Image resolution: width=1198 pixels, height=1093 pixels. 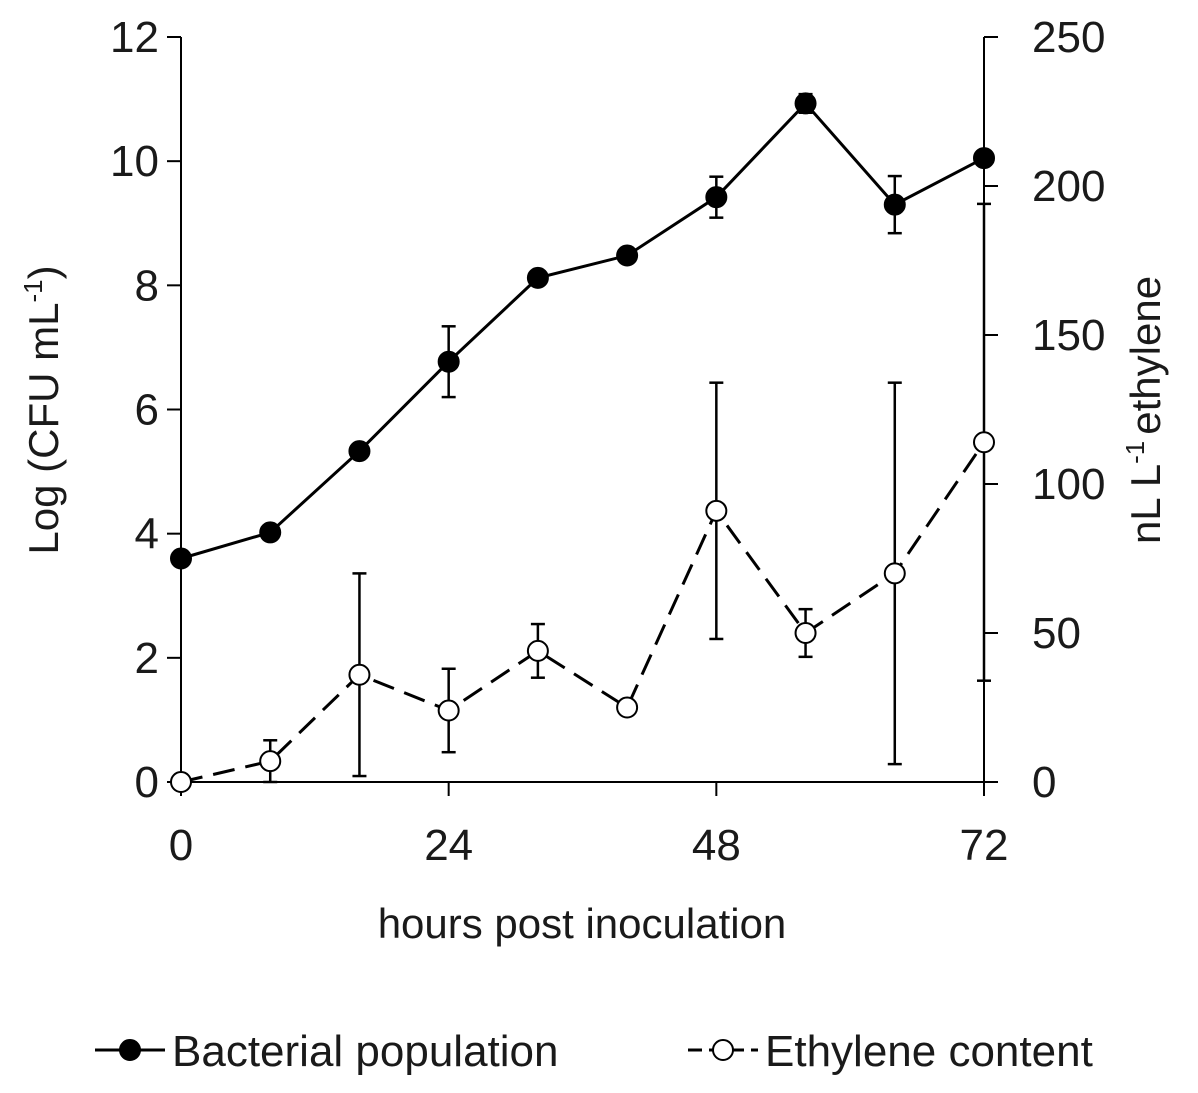 What do you see at coordinates (1068, 37) in the screenshot?
I see `right-y-tick-label: 250` at bounding box center [1068, 37].